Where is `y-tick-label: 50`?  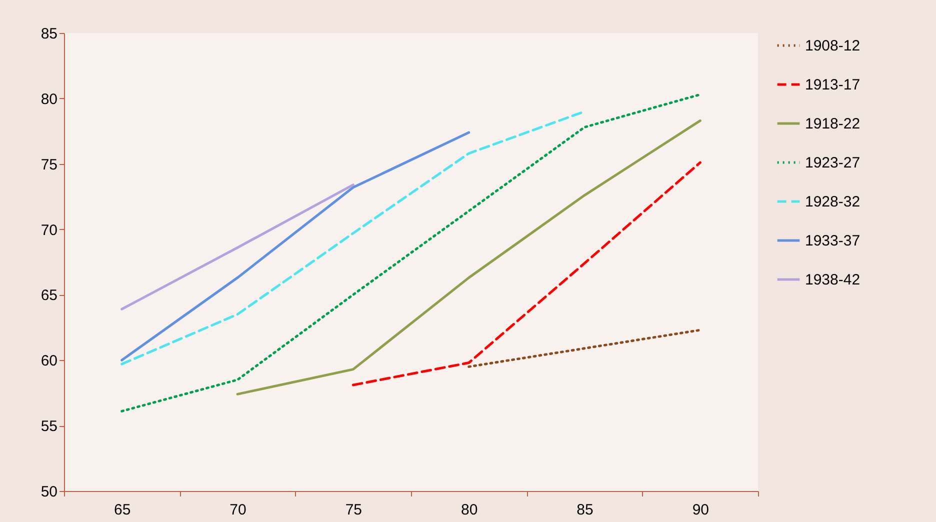
y-tick-label: 50 is located at coordinates (49, 492).